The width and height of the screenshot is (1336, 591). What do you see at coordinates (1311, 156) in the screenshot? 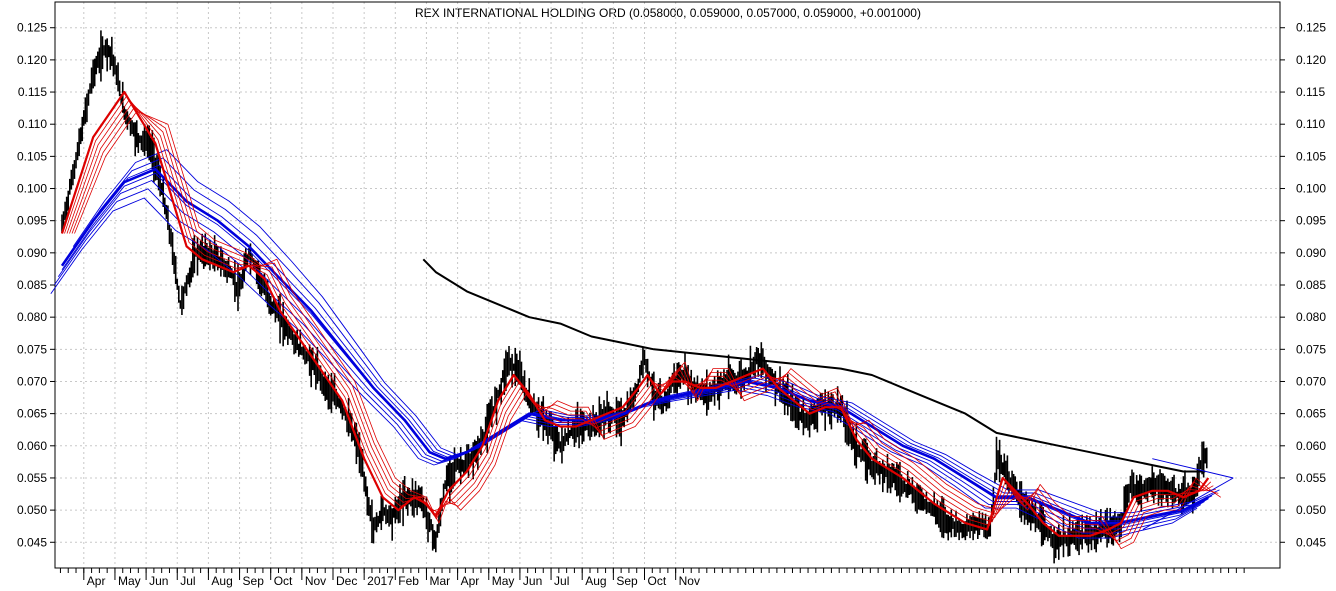
I see `y-tick-label-right: 0.105` at bounding box center [1311, 156].